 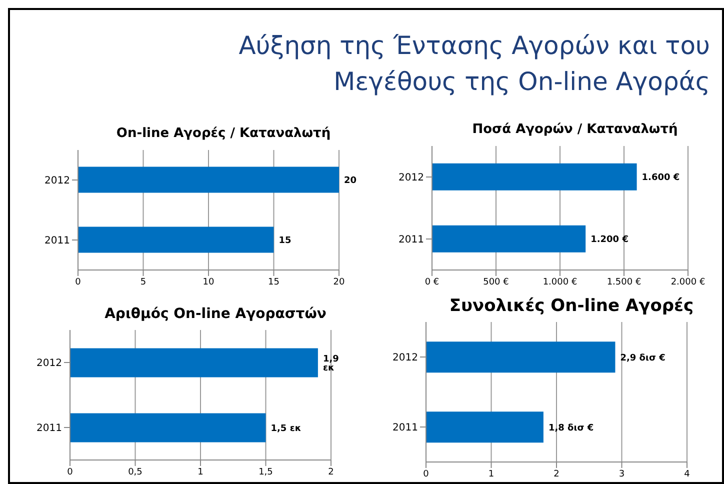 What do you see at coordinates (285, 241) in the screenshot?
I see `data-label: 15` at bounding box center [285, 241].